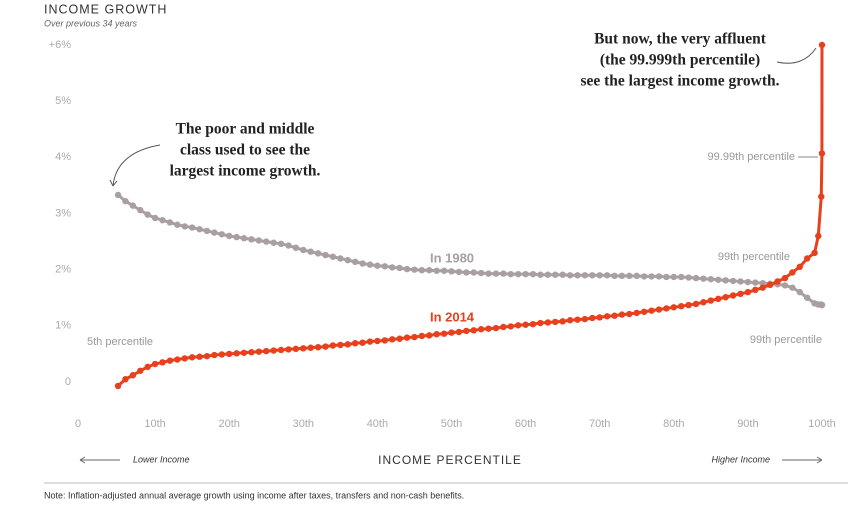  I want to click on lower-income-label: Lower Income, so click(161, 459).